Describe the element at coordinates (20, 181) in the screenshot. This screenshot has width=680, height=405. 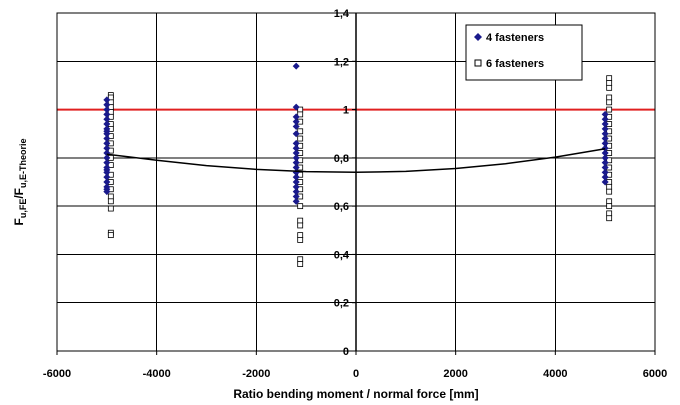
I see `y-axis-title: Fu,FE/Fu,E-Theorie` at that location.